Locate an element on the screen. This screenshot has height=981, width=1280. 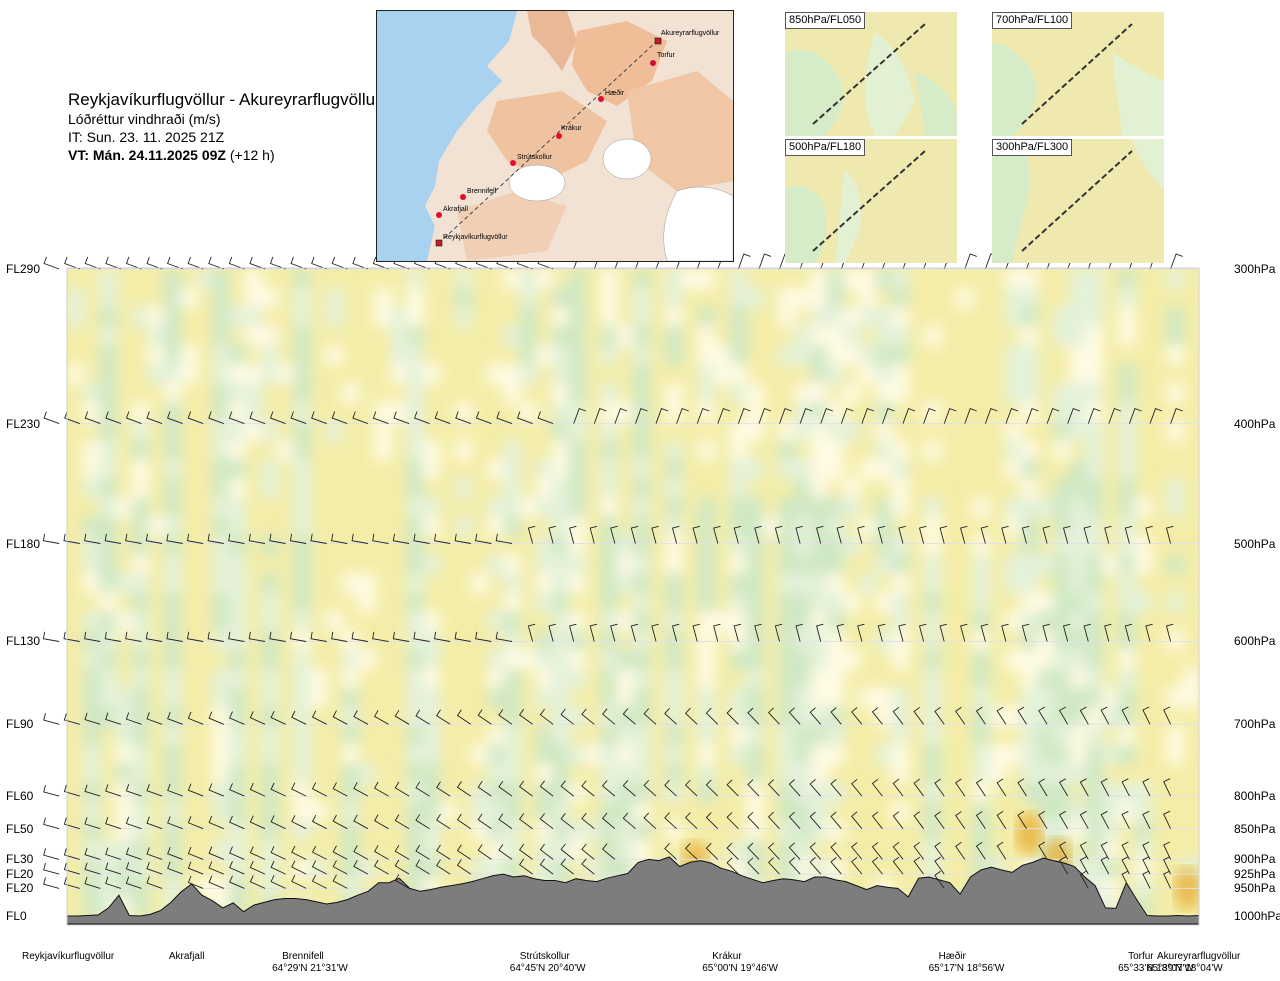
map-label-krakur: Krákur is located at coordinates (571, 128).